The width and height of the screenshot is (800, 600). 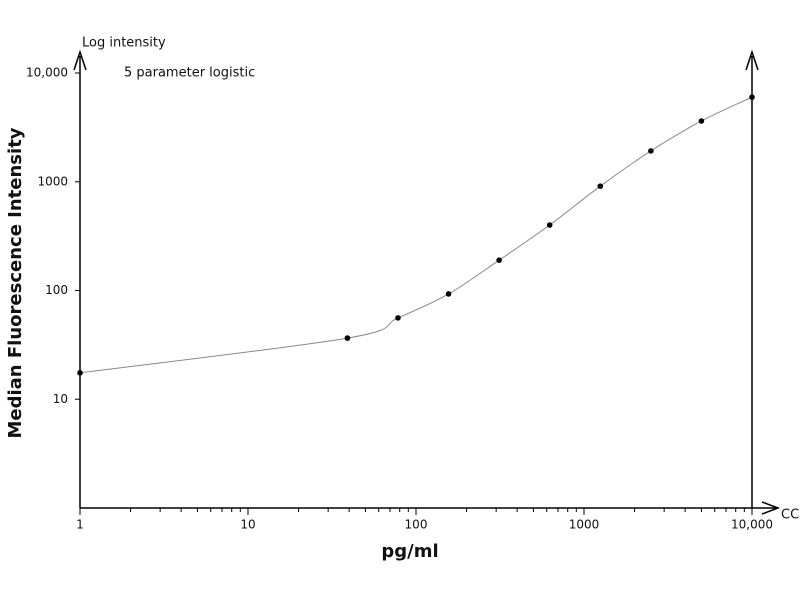 What do you see at coordinates (790, 515) in the screenshot?
I see `x-axis-title: CC` at bounding box center [790, 515].